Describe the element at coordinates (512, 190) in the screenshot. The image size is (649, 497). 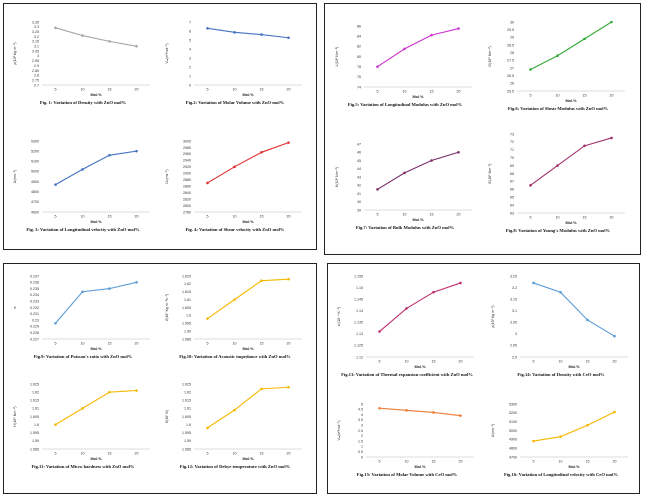
I see `y-tick-label: 66` at that location.